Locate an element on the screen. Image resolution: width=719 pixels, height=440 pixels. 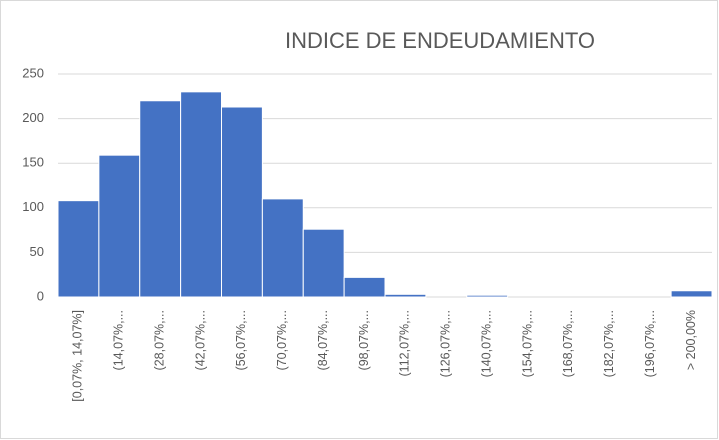
y-tick-label: 150 is located at coordinates (33, 162).